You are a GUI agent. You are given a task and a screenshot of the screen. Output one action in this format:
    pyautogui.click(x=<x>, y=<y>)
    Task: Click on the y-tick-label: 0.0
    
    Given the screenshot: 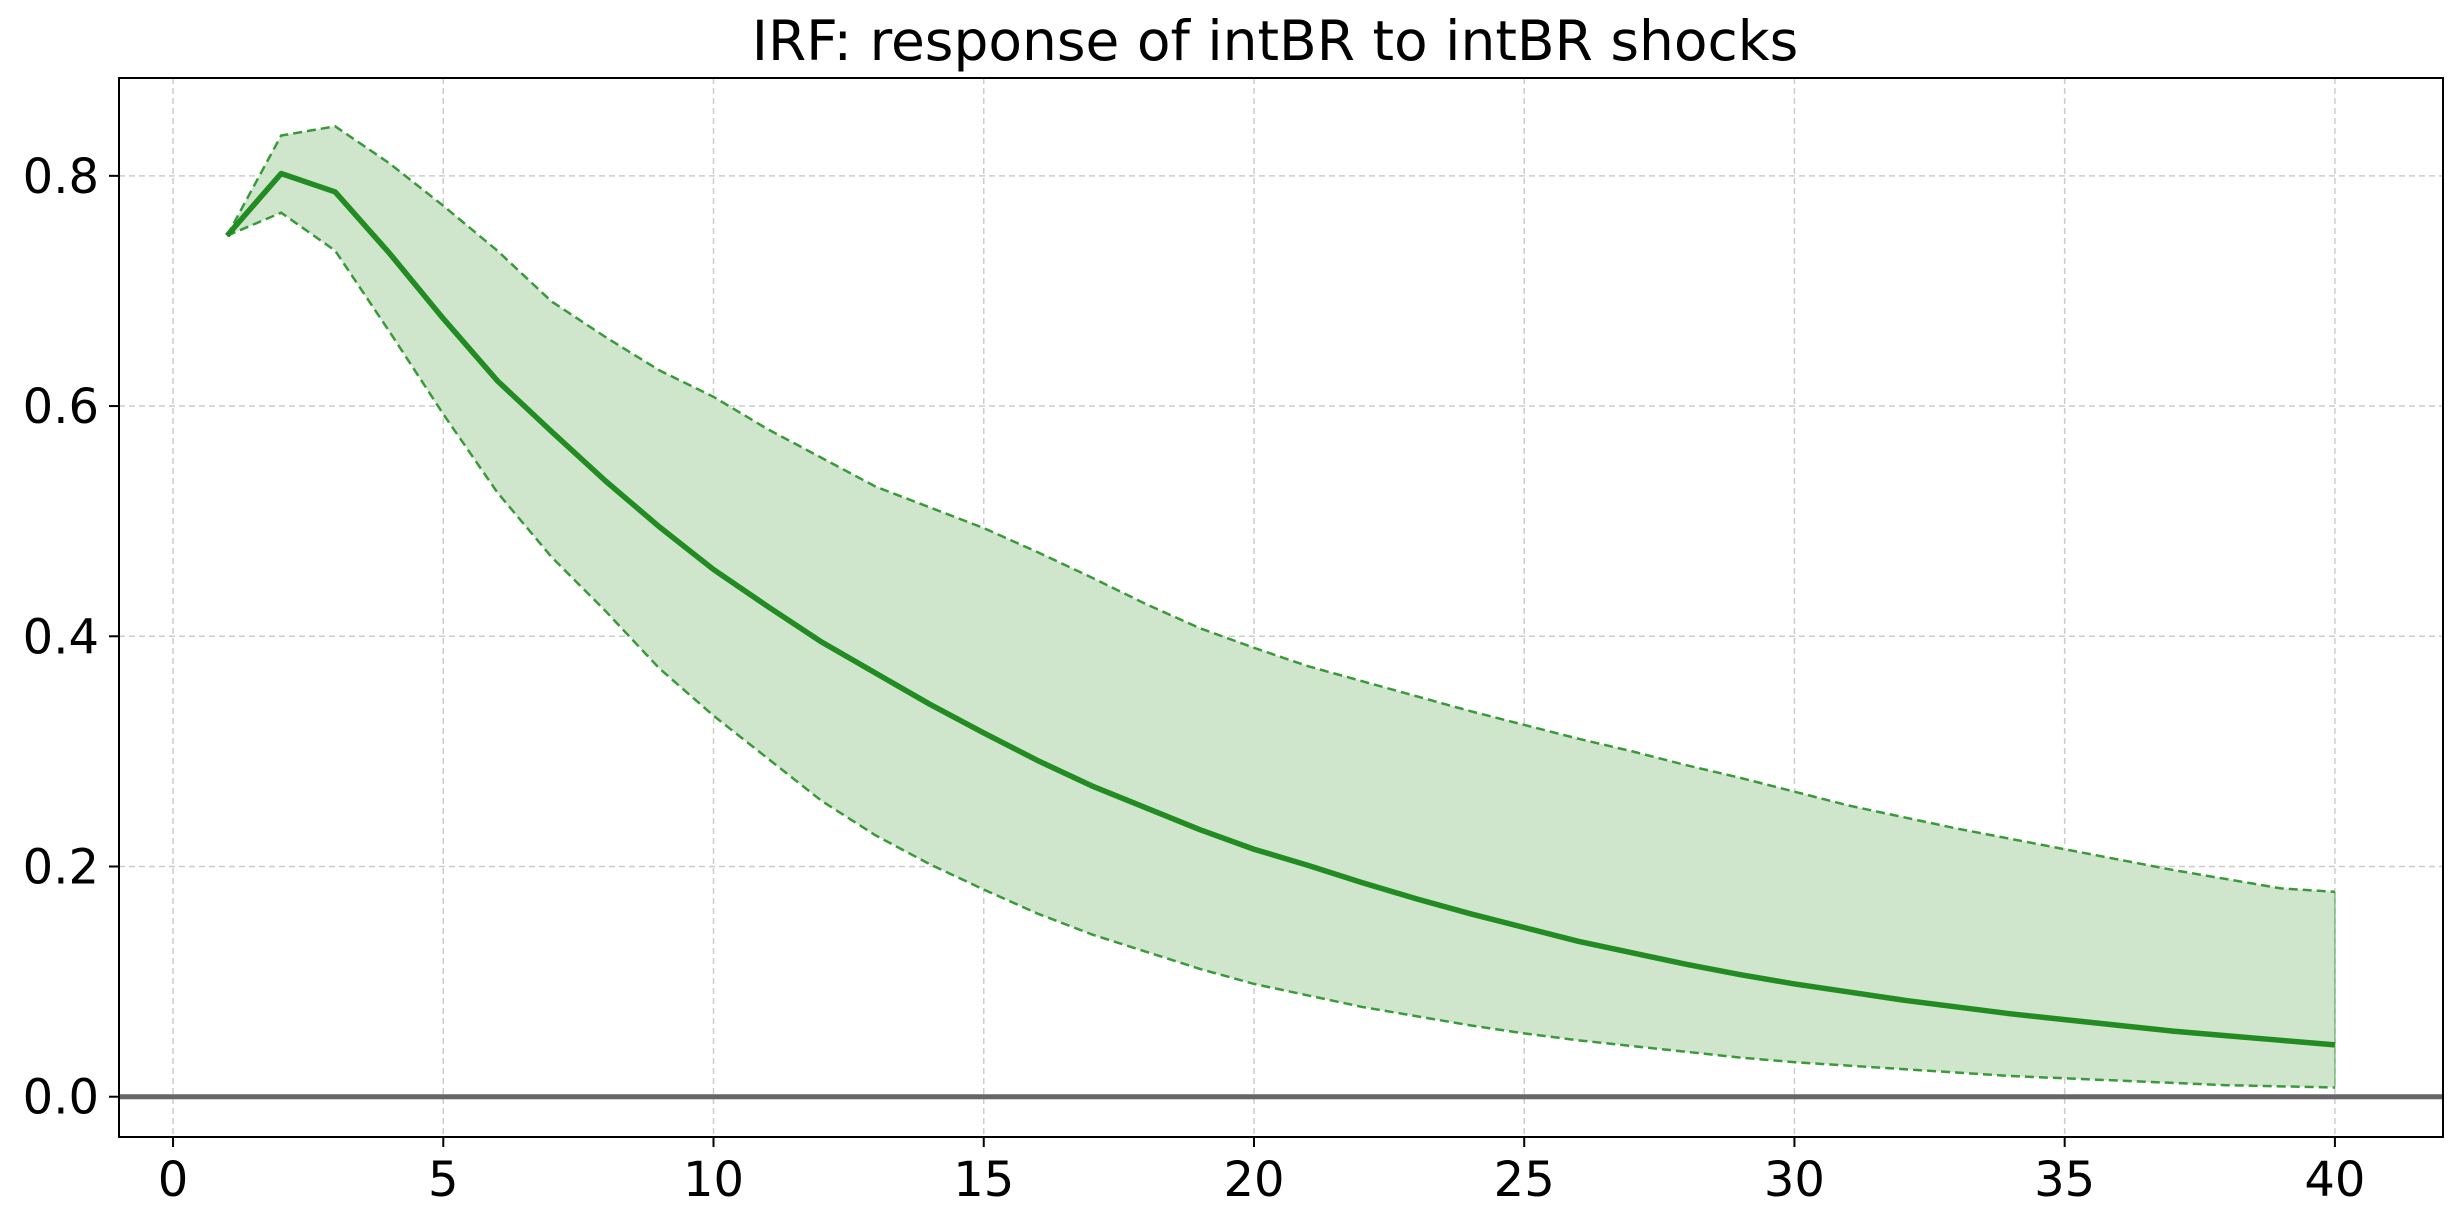 What is the action you would take?
    pyautogui.click(x=61, y=1098)
    